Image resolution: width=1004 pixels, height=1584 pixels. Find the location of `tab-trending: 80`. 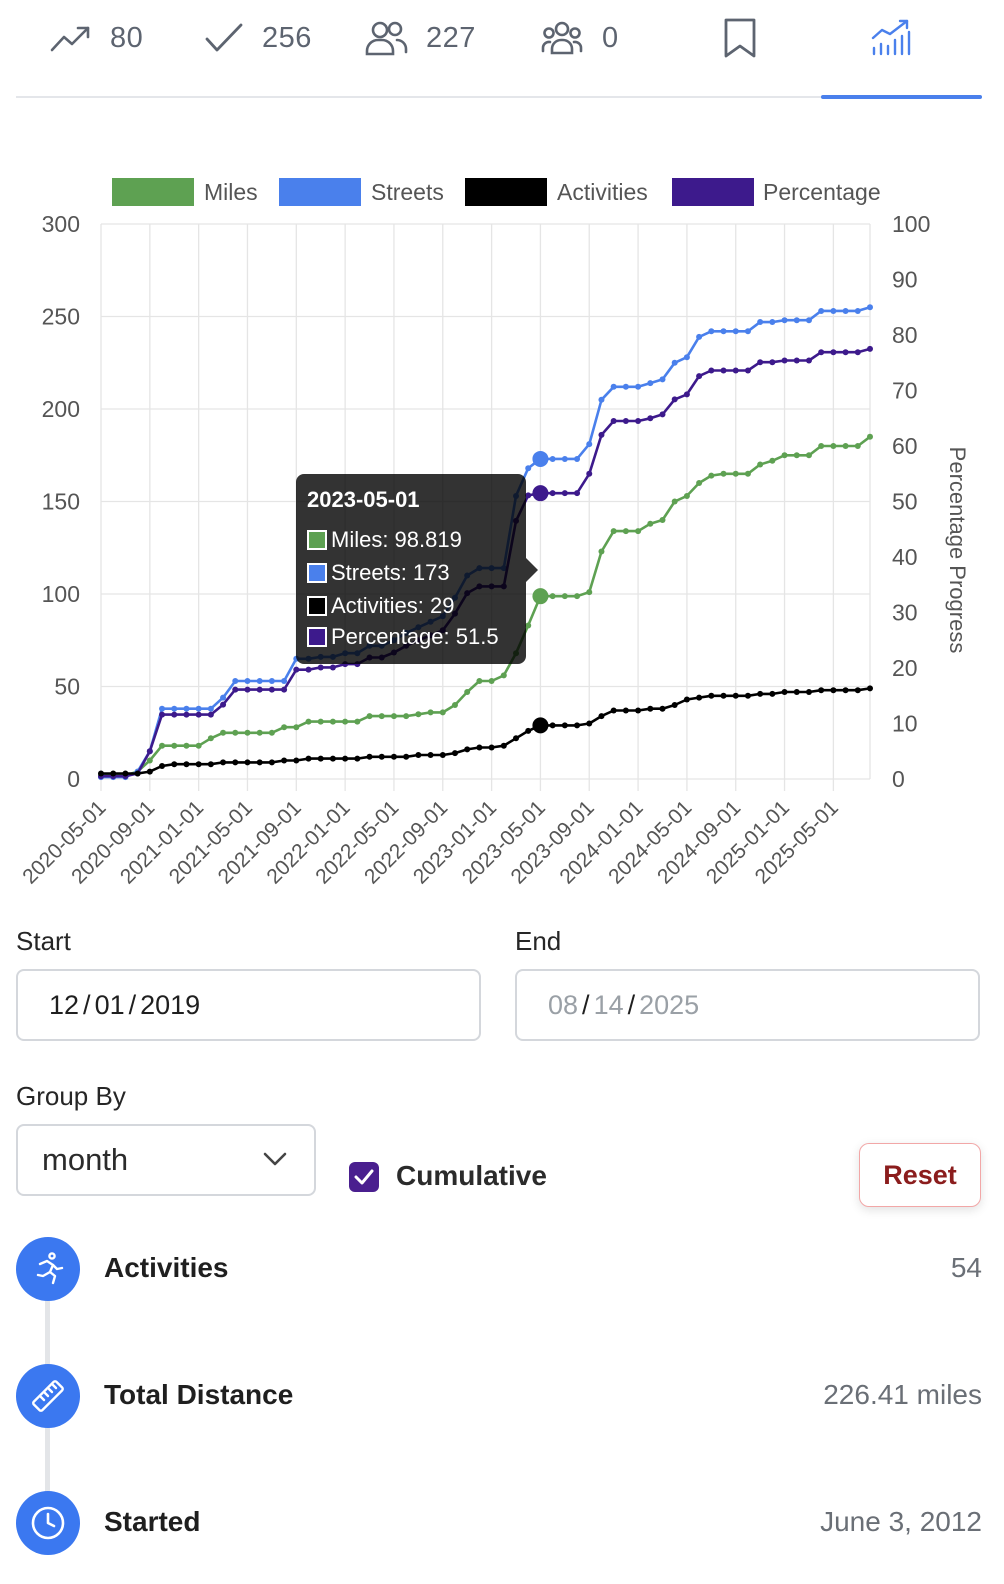

tab-trending: 80 is located at coordinates (96, 38).